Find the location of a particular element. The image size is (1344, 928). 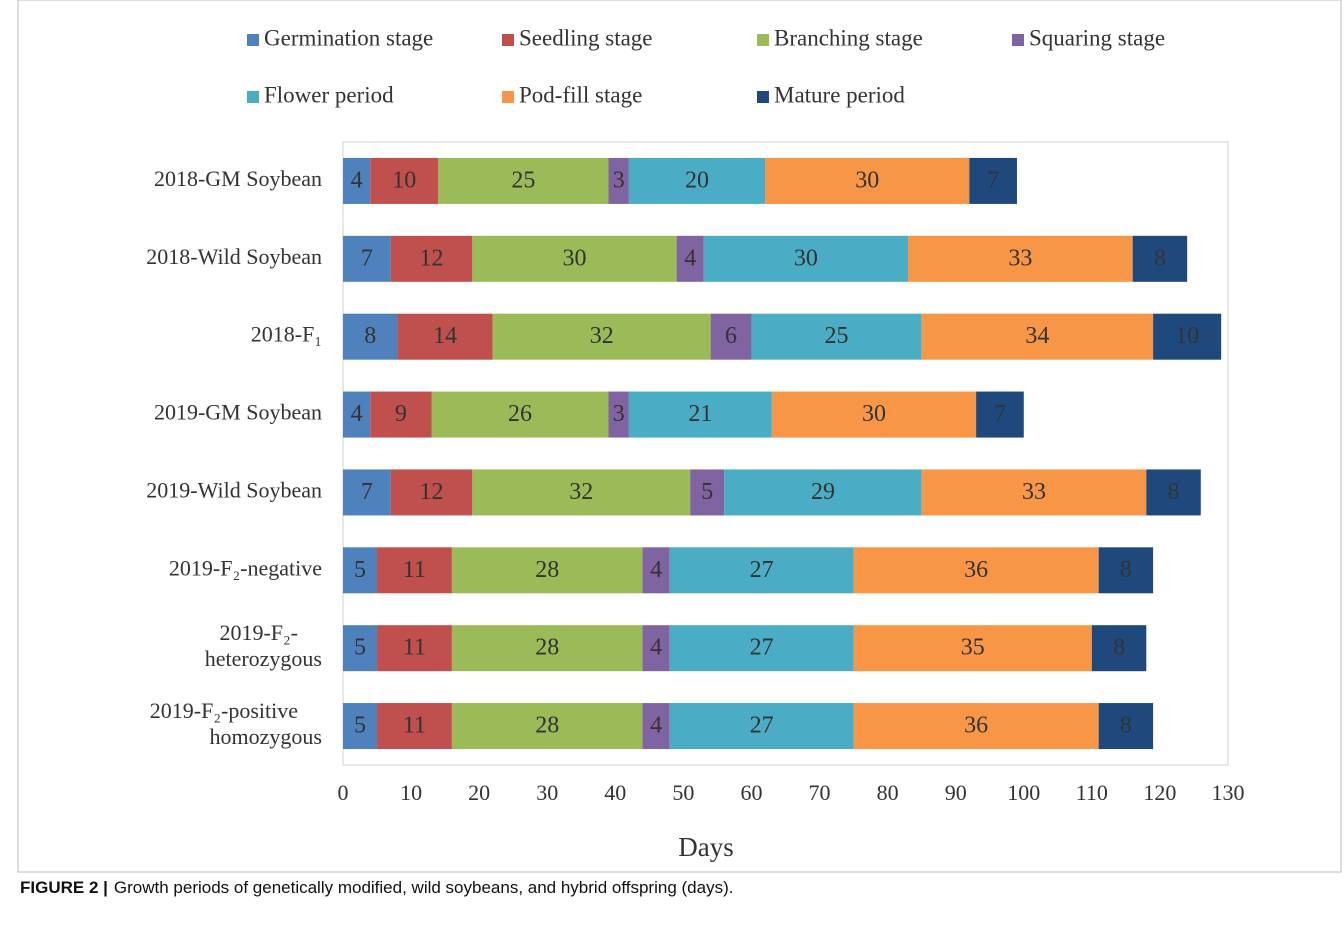

data-label: 34 is located at coordinates (1037, 336).